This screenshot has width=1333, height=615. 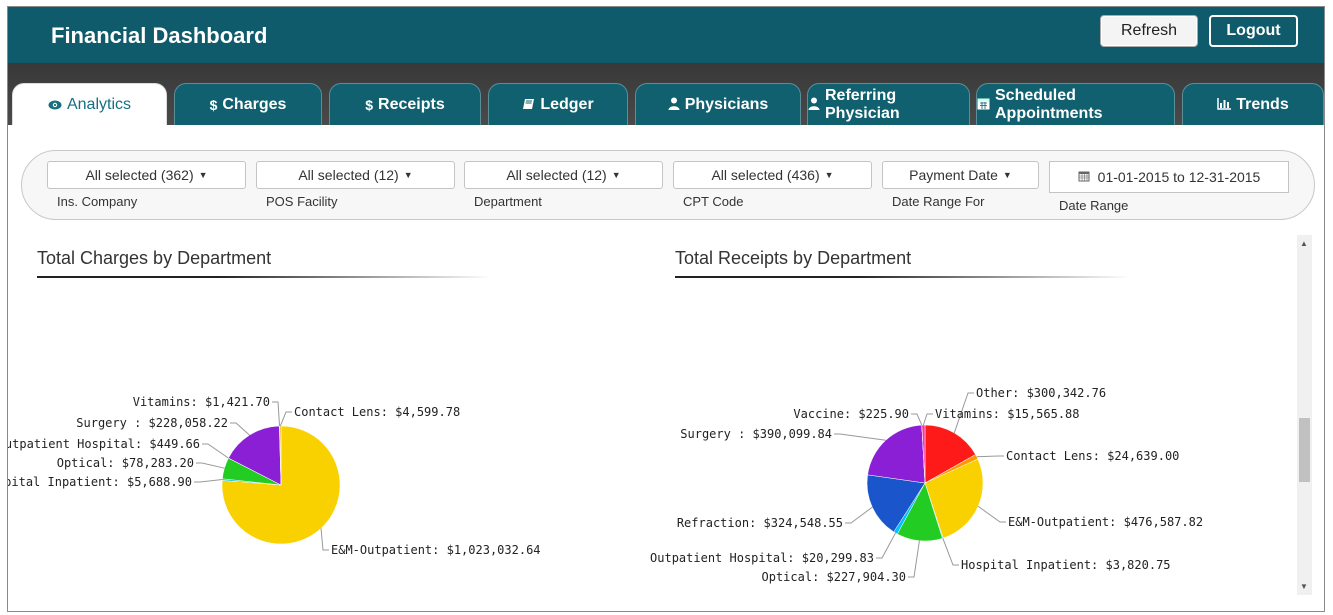 What do you see at coordinates (1149, 31) in the screenshot?
I see `refresh-button: Refresh` at bounding box center [1149, 31].